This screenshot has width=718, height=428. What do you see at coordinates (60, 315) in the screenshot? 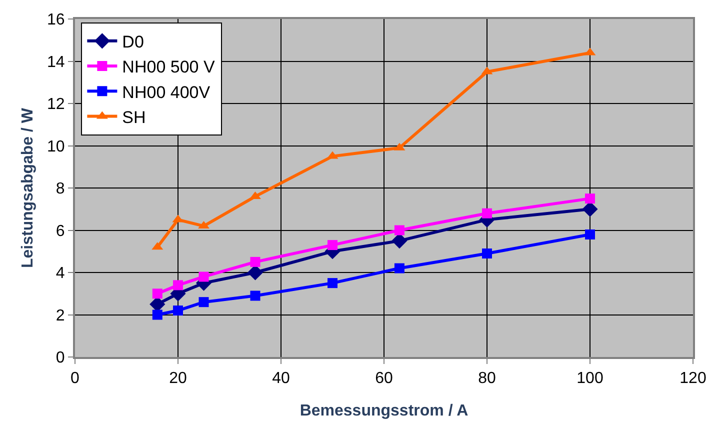
I see `y-tick-label: 2` at bounding box center [60, 315].